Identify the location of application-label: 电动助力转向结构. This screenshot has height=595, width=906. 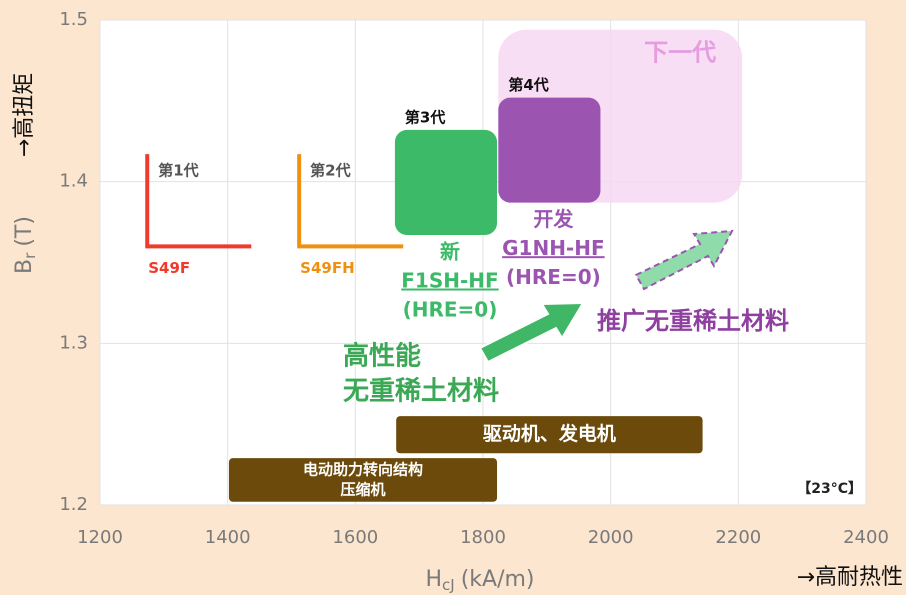
(363, 469).